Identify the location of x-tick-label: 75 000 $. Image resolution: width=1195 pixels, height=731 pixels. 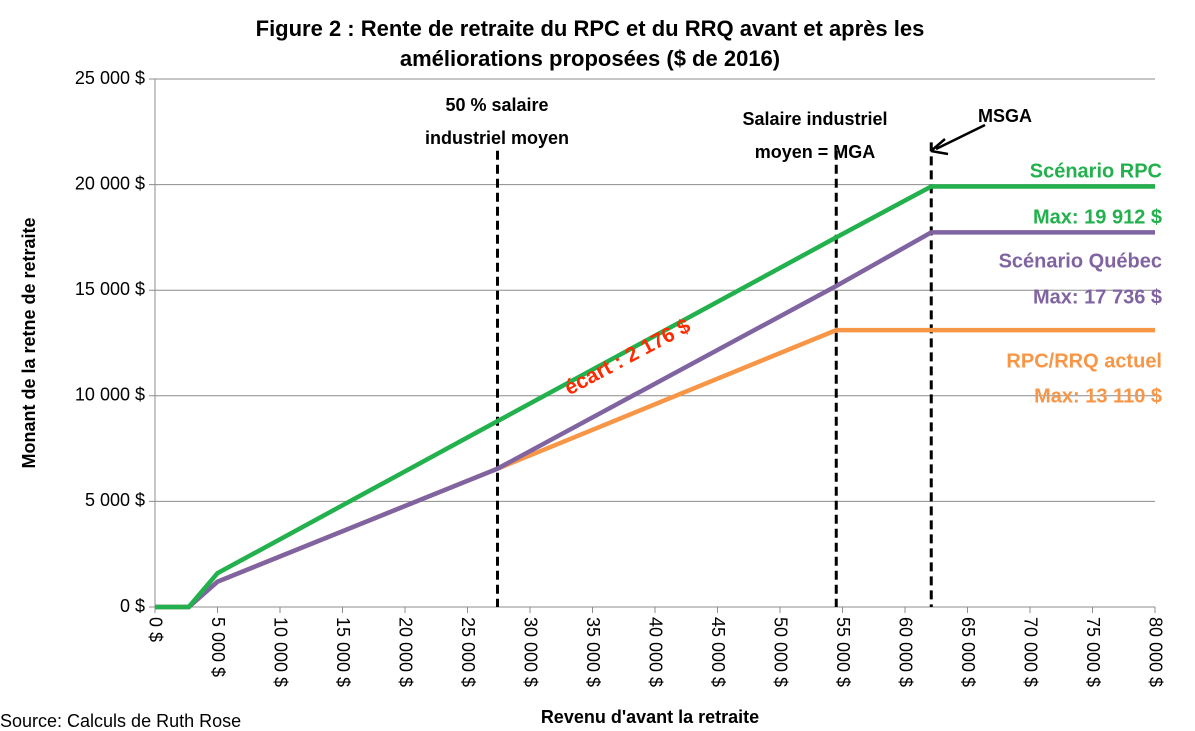
(1093, 652).